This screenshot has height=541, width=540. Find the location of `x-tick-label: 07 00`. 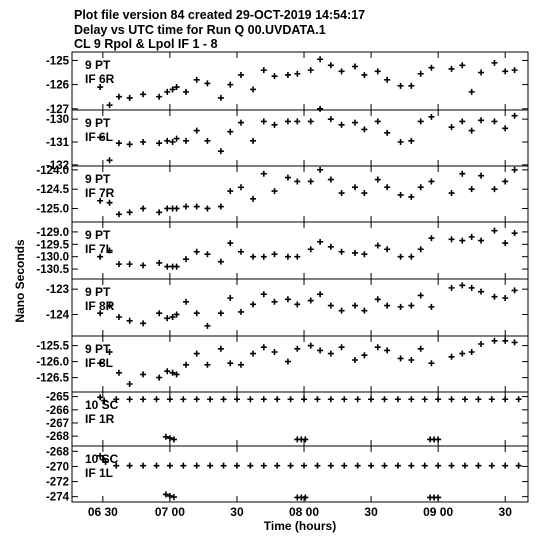

x-tick-label: 07 00 is located at coordinates (170, 512).